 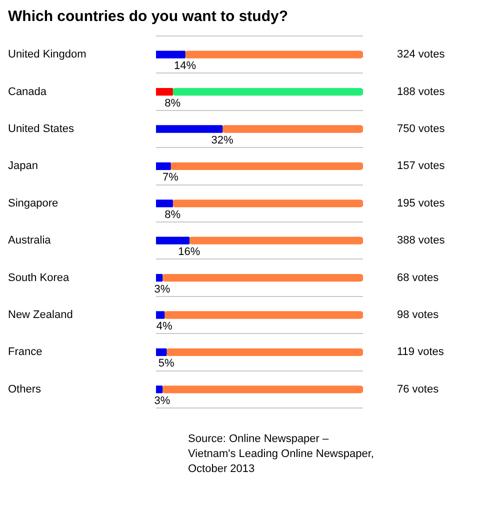 I want to click on chart-title: Which countries do you want to study?, so click(x=148, y=17).